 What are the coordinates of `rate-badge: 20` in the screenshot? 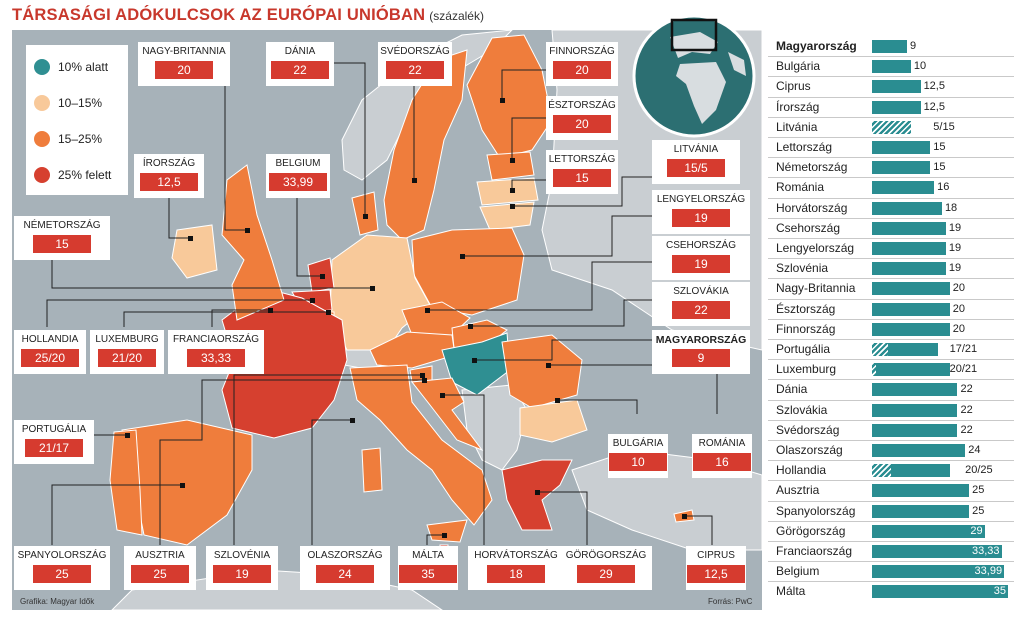 It's located at (582, 70).